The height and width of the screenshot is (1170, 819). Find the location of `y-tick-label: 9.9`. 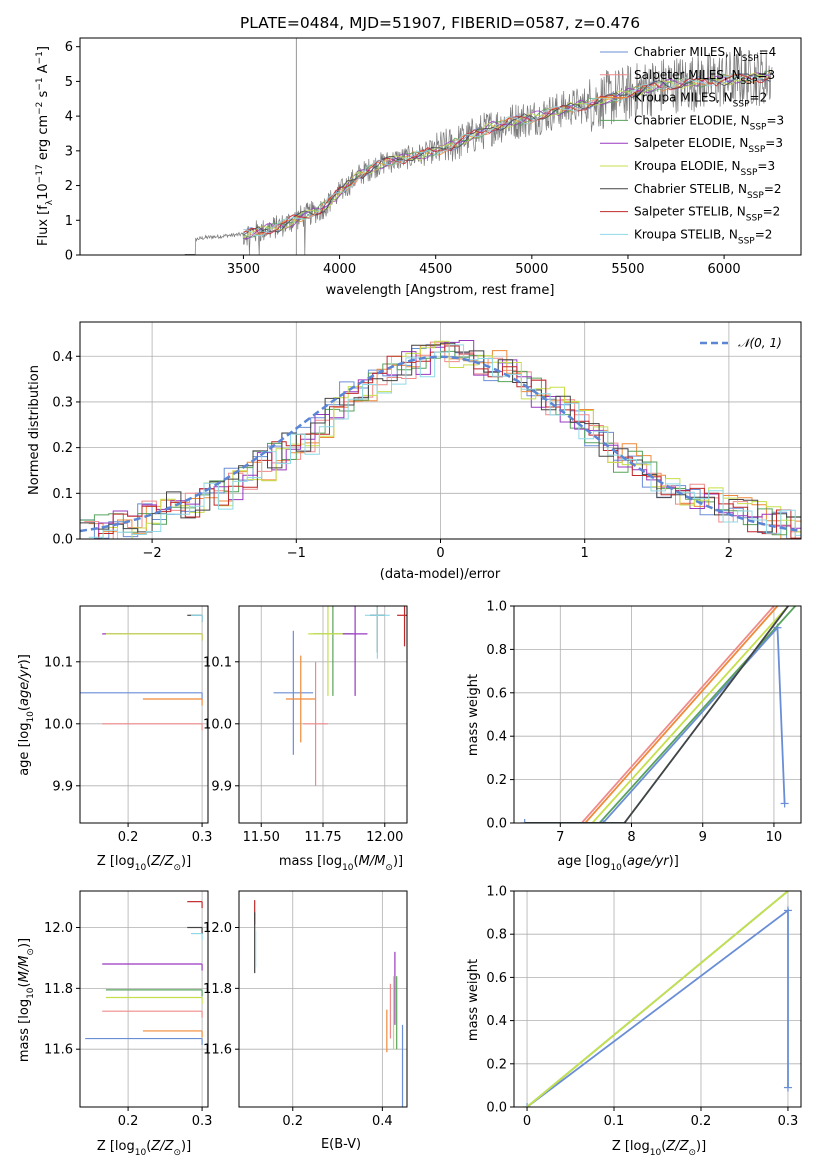

y-tick-label: 9.9 is located at coordinates (221, 786).